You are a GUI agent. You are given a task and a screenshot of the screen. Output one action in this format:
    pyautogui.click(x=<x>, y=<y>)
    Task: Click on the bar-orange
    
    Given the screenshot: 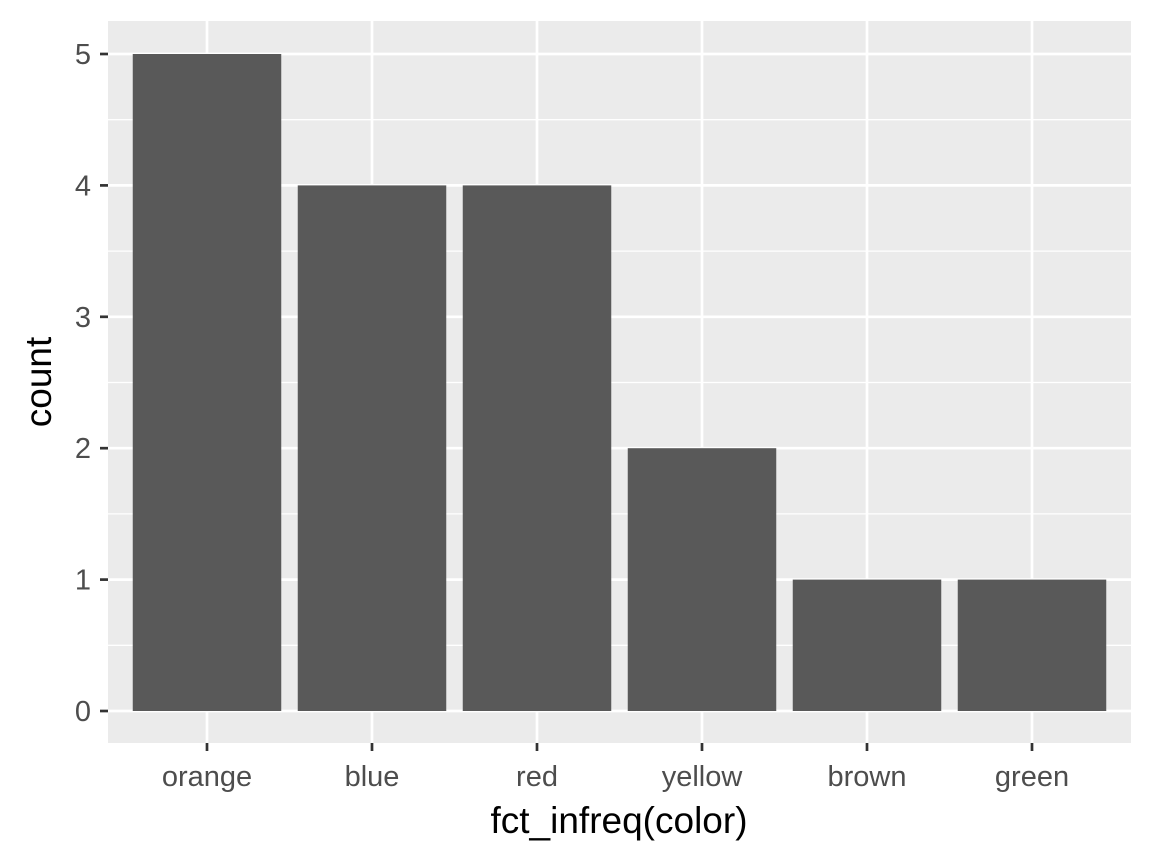 What is the action you would take?
    pyautogui.click(x=207, y=382)
    